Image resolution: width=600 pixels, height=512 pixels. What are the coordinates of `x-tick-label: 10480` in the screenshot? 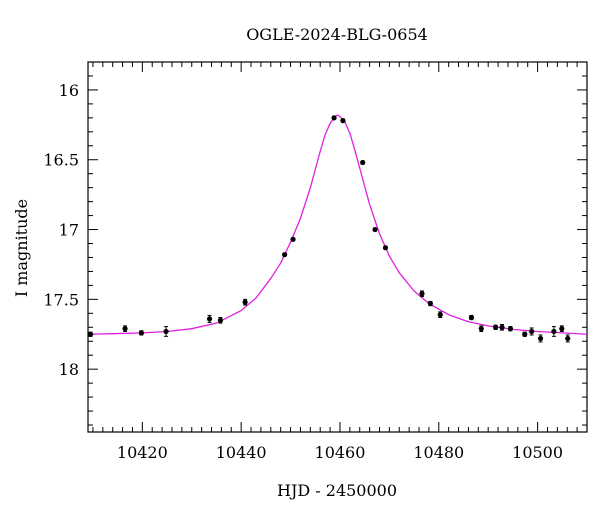 It's located at (438, 452).